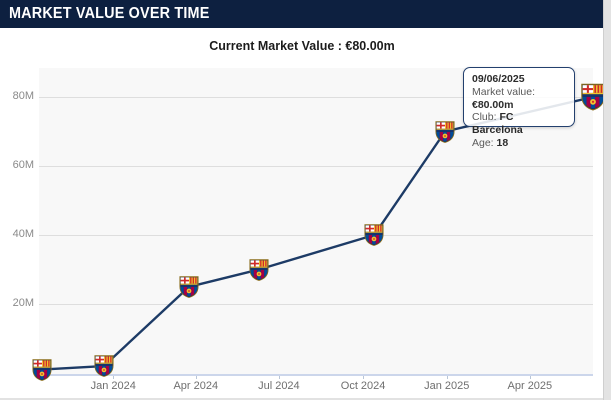 Image resolution: width=611 pixels, height=400 pixels. I want to click on x-axis-label: Jan 2025, so click(447, 386).